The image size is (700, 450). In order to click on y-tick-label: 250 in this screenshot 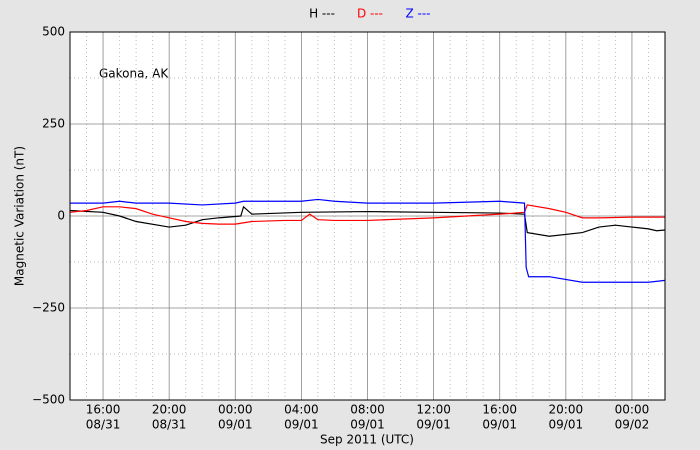, I will do `click(53, 124)`.